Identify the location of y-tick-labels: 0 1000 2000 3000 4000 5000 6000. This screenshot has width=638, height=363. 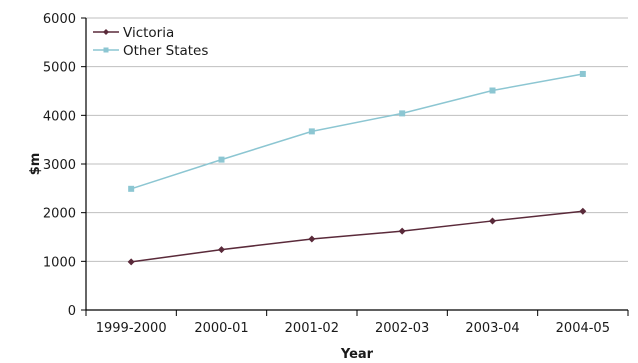
(59, 165).